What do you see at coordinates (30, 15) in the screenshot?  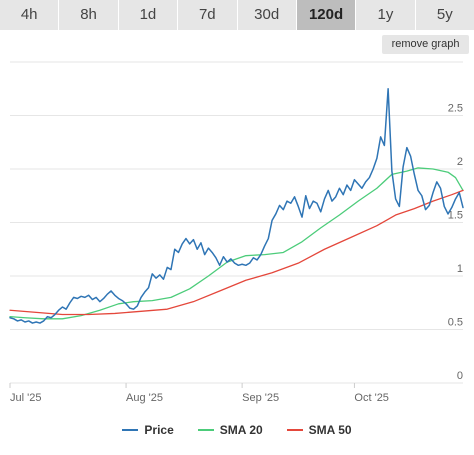 I see `tab-4h: 4h` at bounding box center [30, 15].